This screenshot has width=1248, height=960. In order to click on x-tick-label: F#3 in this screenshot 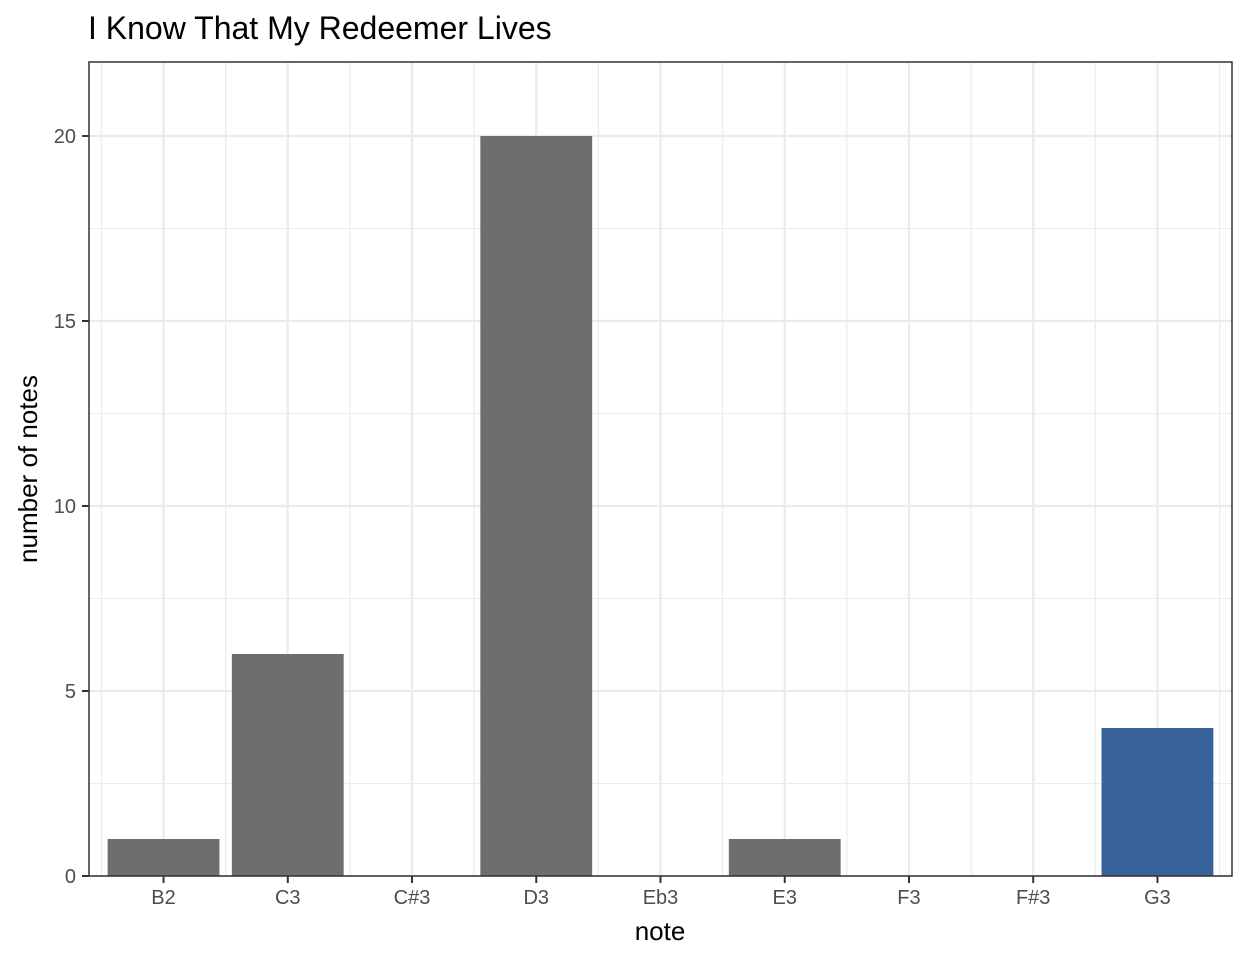, I will do `click(1033, 898)`.